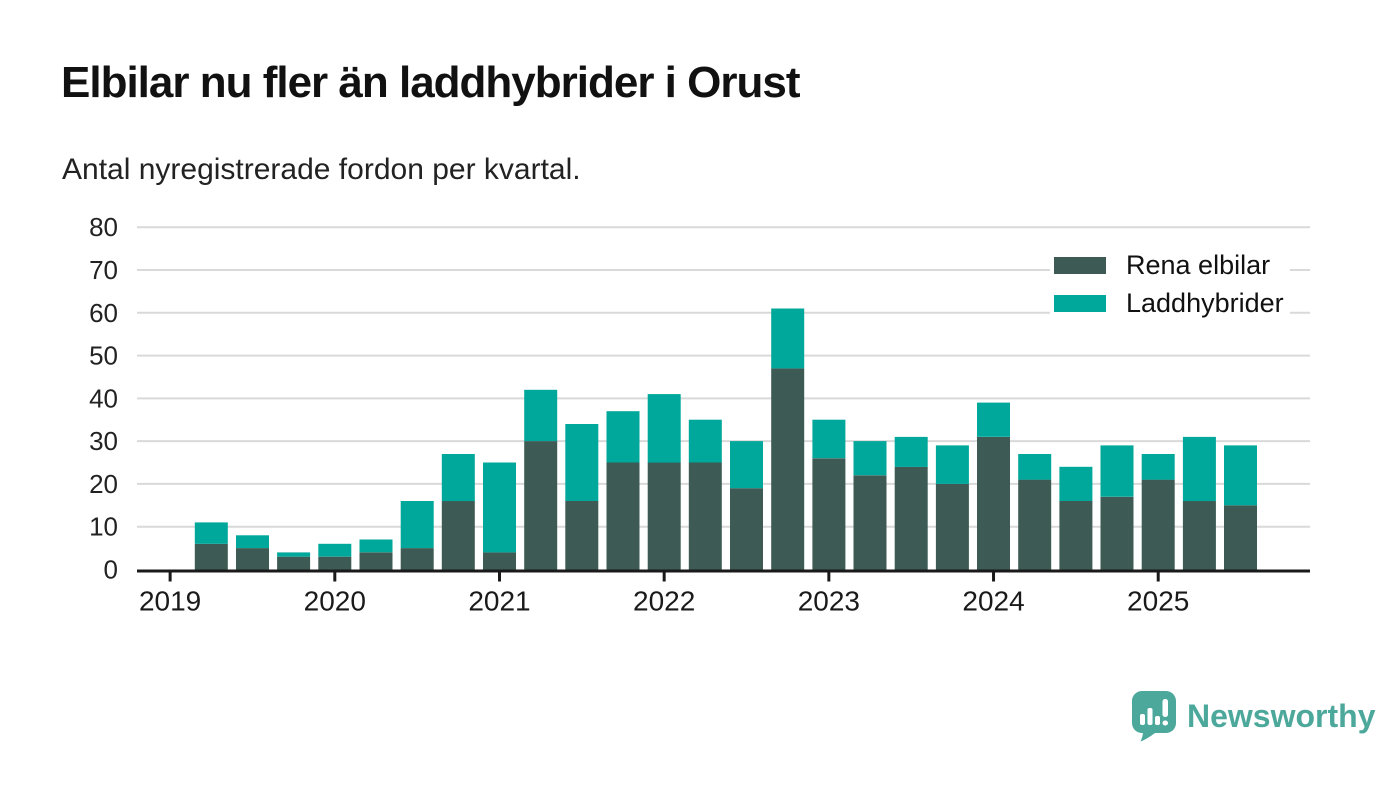  What do you see at coordinates (103, 527) in the screenshot?
I see `y-axis-tick-label: 10` at bounding box center [103, 527].